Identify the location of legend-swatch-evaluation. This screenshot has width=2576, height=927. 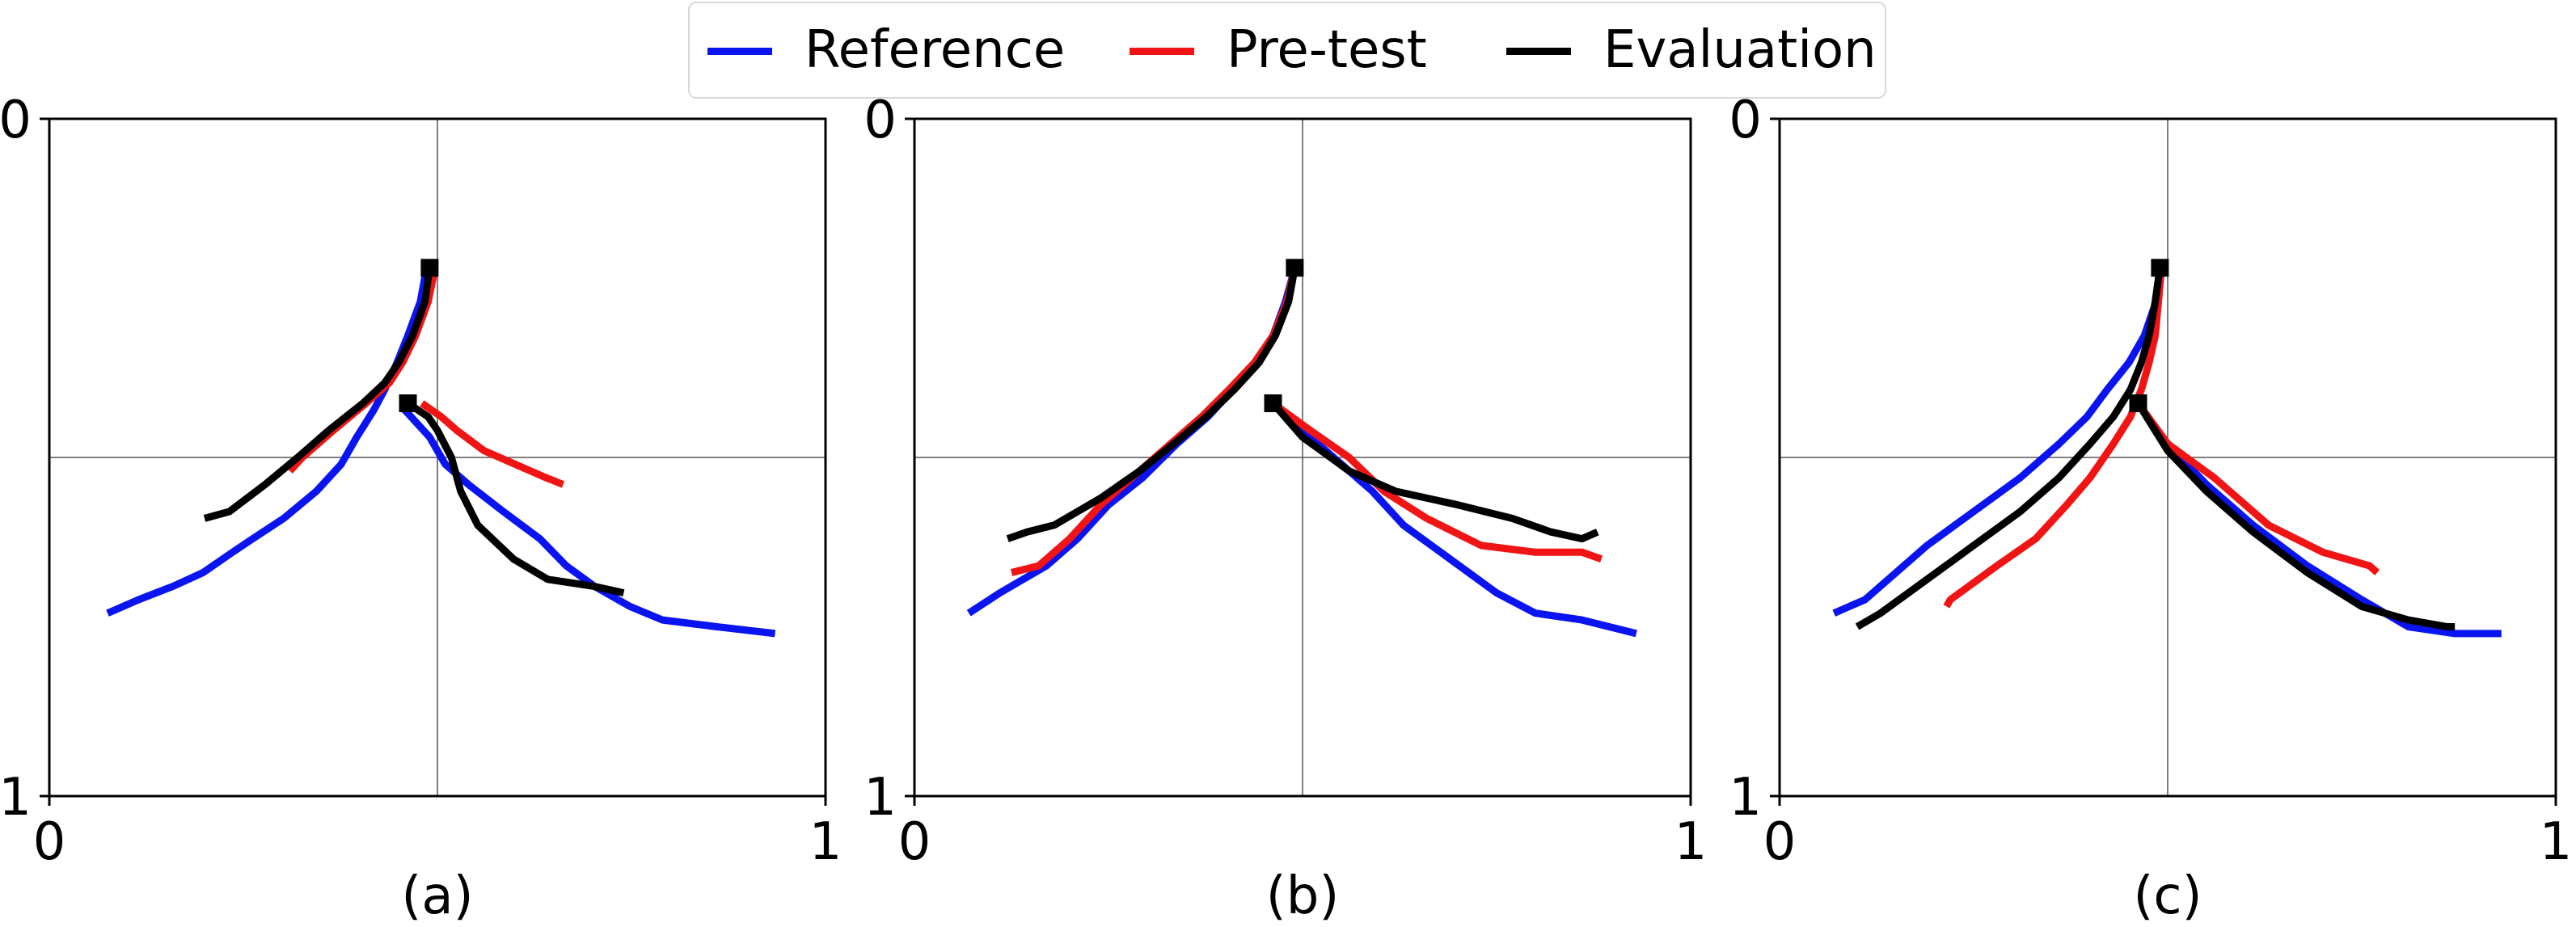
(1538, 51).